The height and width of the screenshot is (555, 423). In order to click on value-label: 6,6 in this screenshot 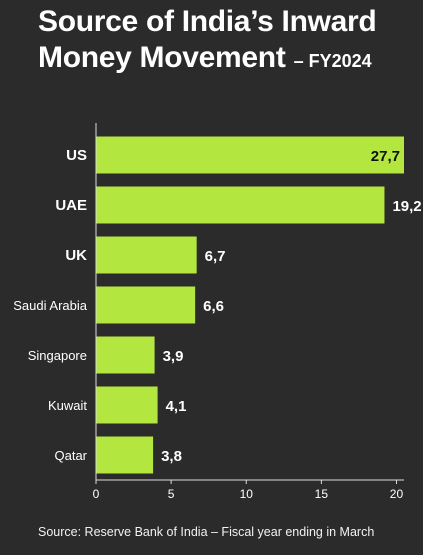, I will do `click(213, 306)`.